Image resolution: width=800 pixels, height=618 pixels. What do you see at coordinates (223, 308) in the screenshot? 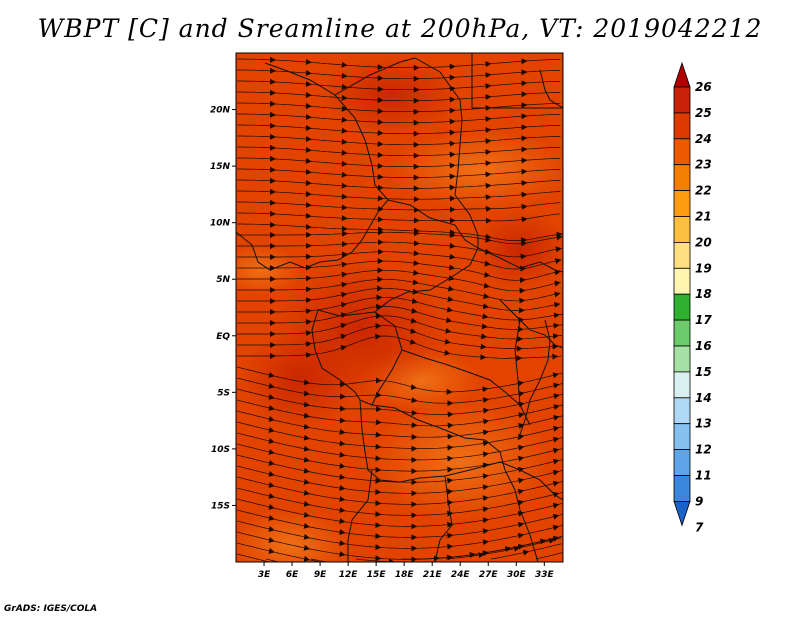
I see `y-axis: 20N 15N 10N 5N EQ 5S 10S 15S` at bounding box center [223, 308].